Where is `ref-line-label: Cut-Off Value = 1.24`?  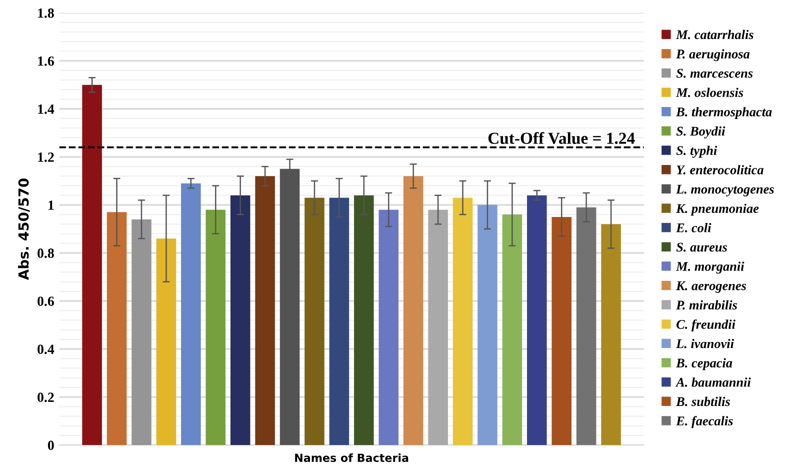
ref-line-label: Cut-Off Value = 1.24 is located at coordinates (561, 138).